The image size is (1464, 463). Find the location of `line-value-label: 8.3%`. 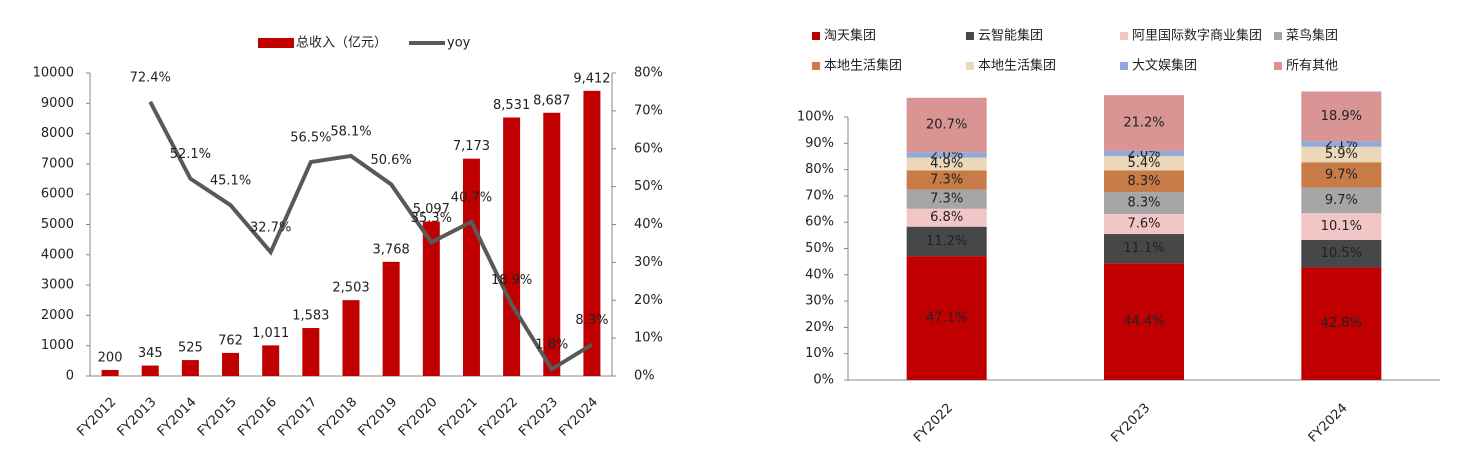

line-value-label: 8.3% is located at coordinates (591, 320).